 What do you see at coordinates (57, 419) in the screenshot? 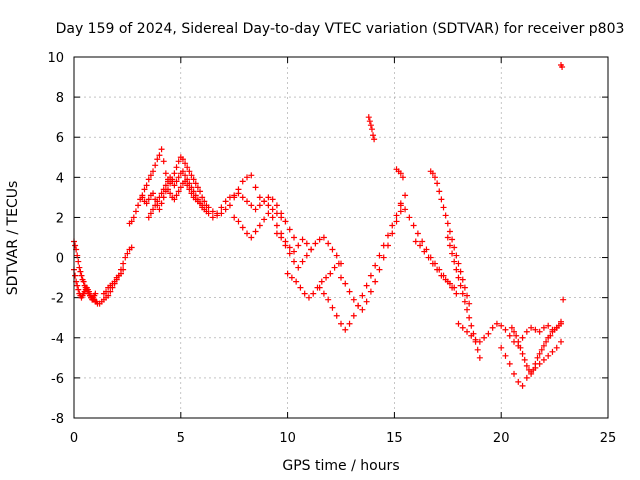
I see `y-tick-label: -8` at bounding box center [57, 419].